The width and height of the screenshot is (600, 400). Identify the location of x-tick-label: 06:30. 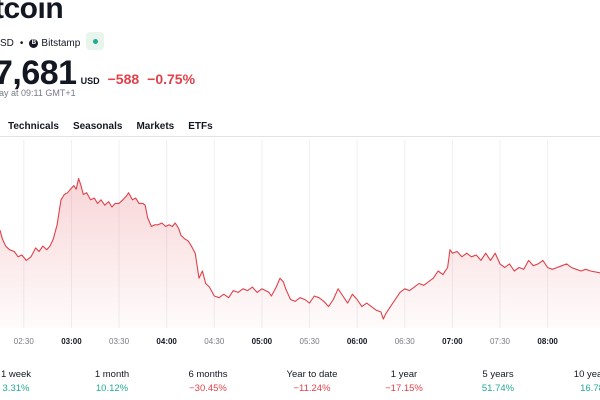
(405, 341).